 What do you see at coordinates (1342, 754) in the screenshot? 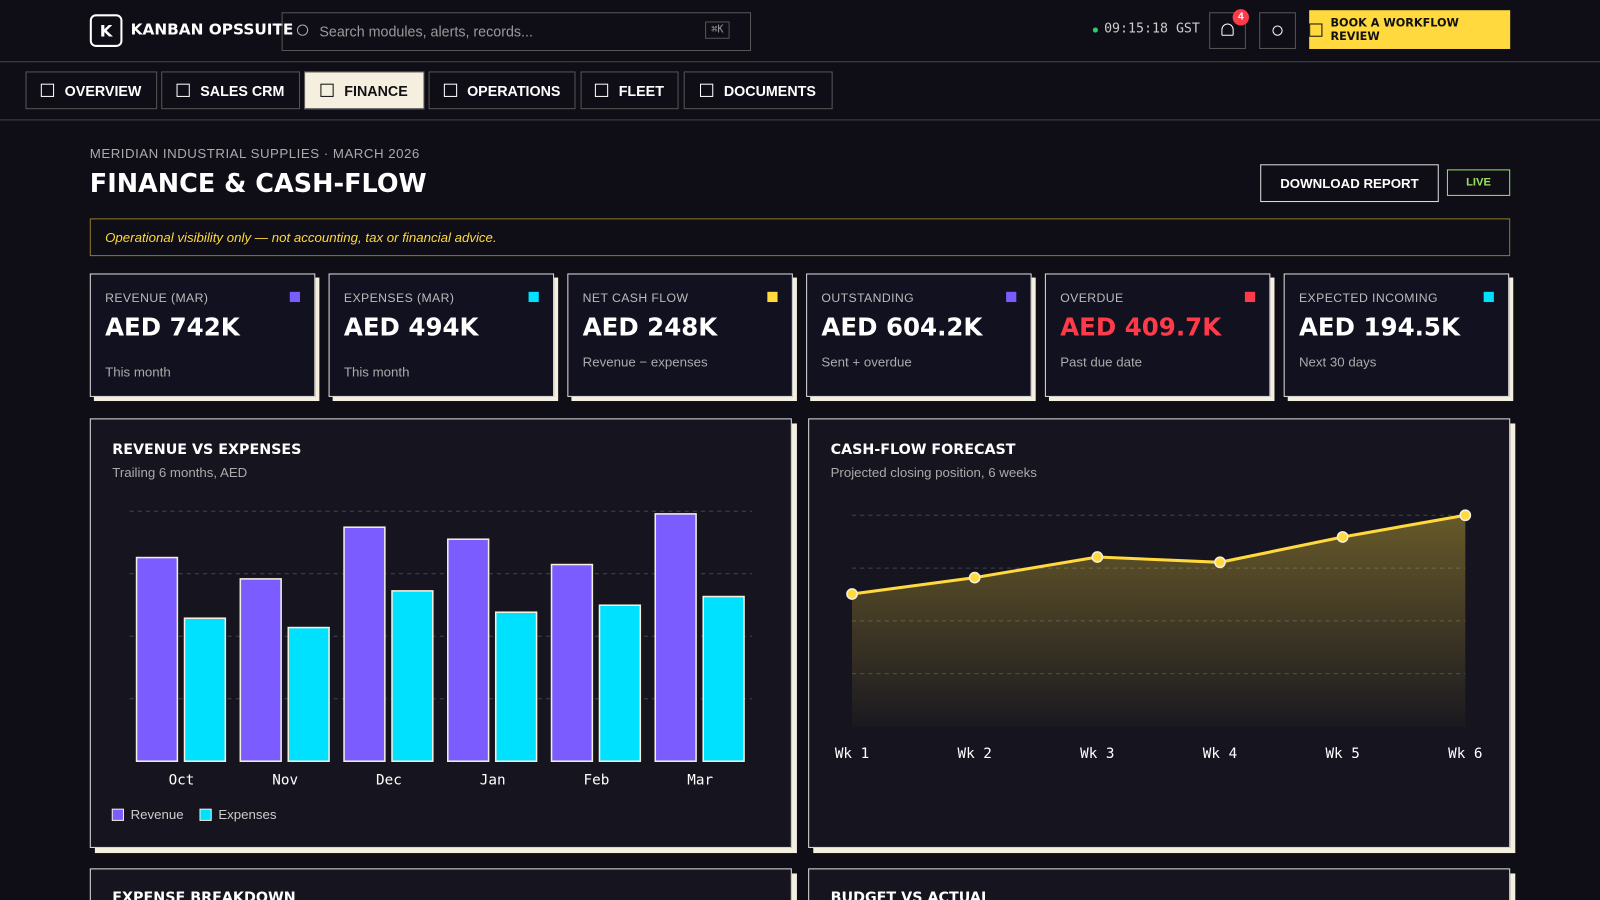
I see `x-tick-label: Wk 5` at bounding box center [1342, 754].